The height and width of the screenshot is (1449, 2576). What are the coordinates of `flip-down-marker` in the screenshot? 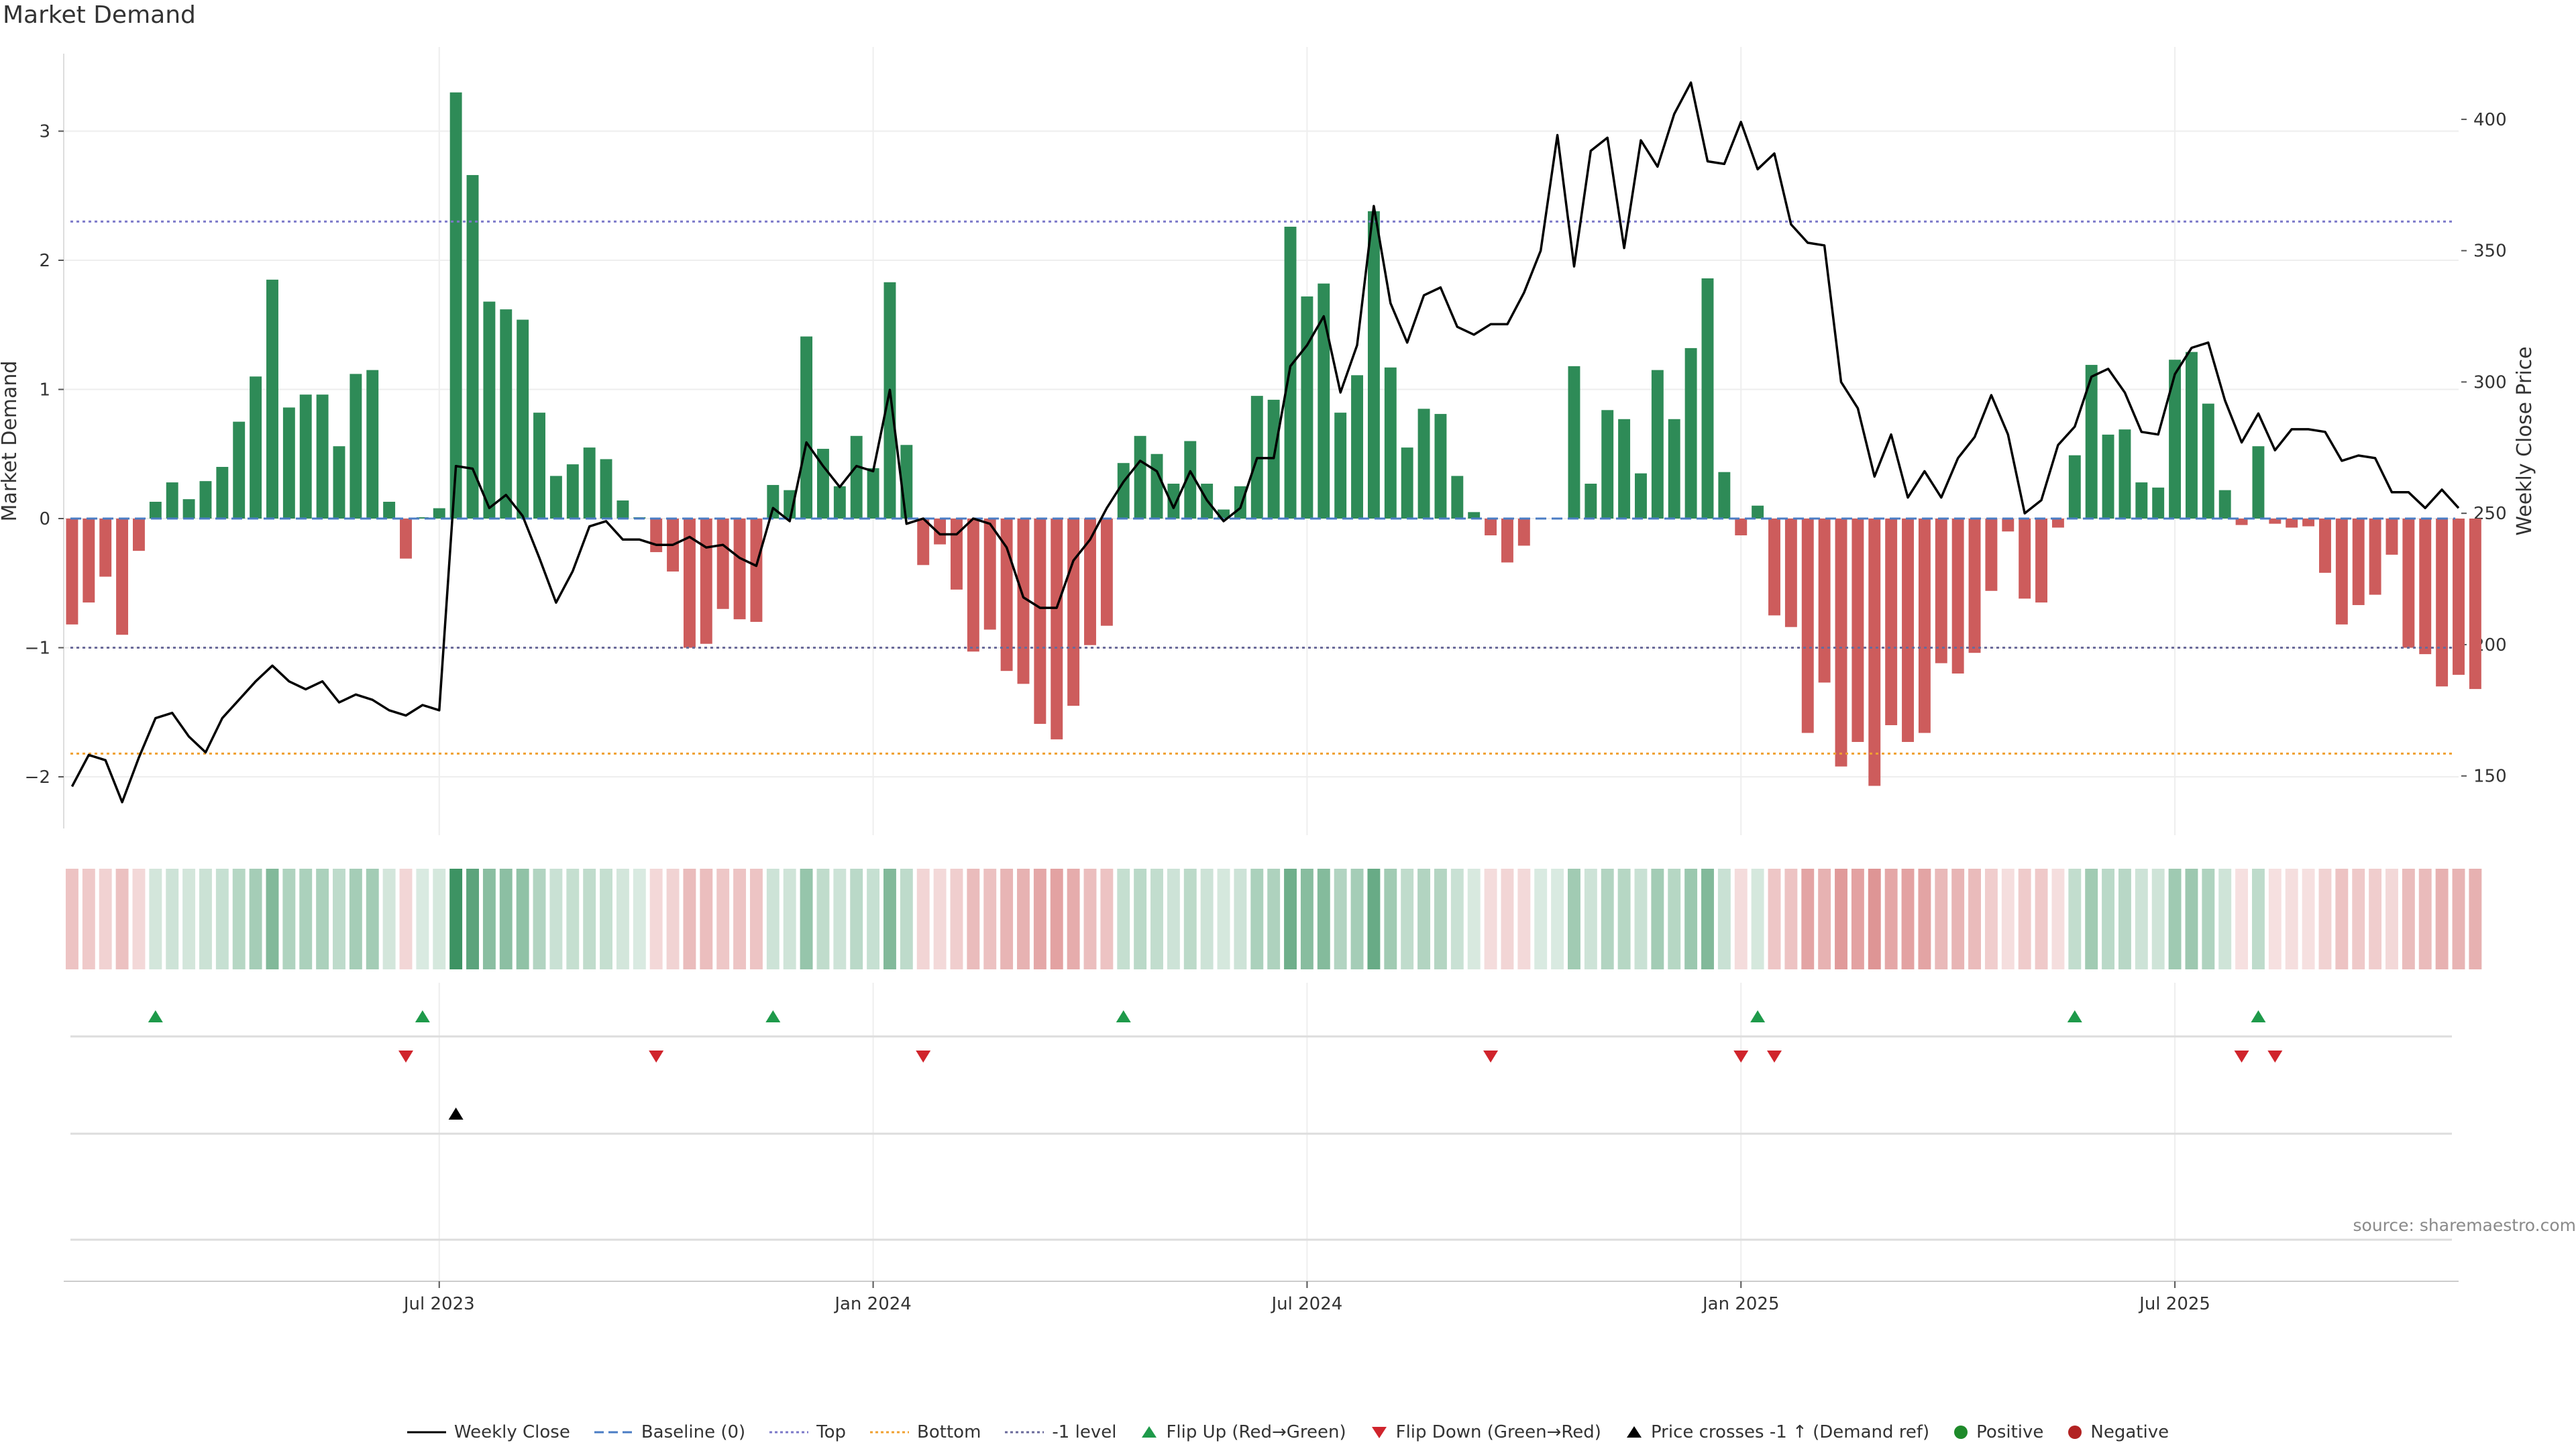 It's located at (2275, 1057).